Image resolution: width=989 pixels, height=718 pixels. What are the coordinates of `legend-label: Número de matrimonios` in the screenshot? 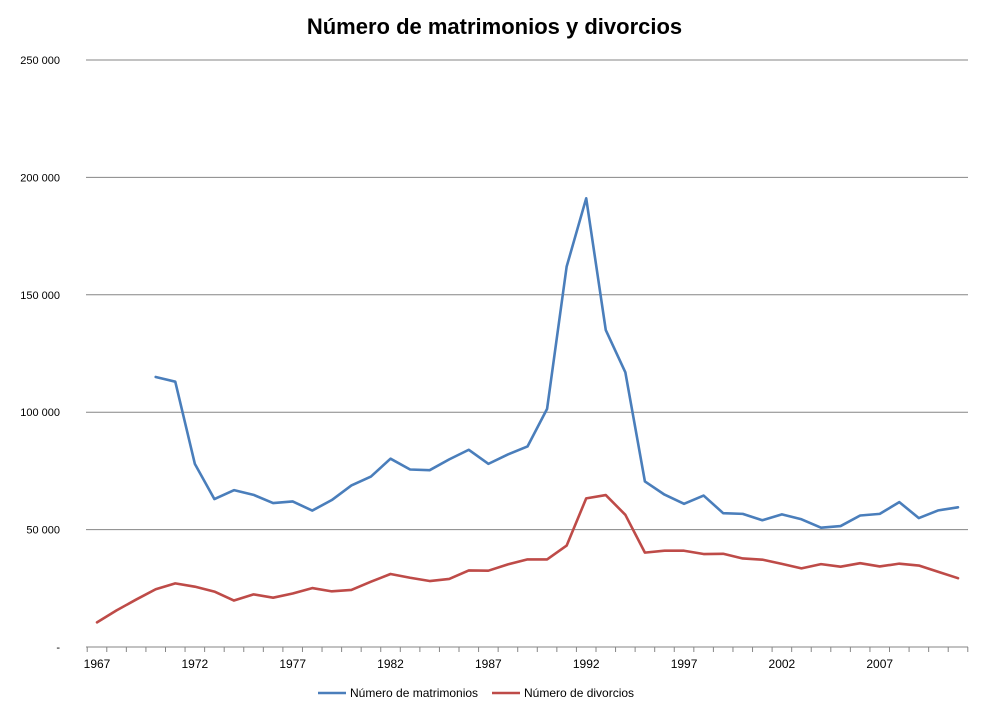 It's located at (414, 693).